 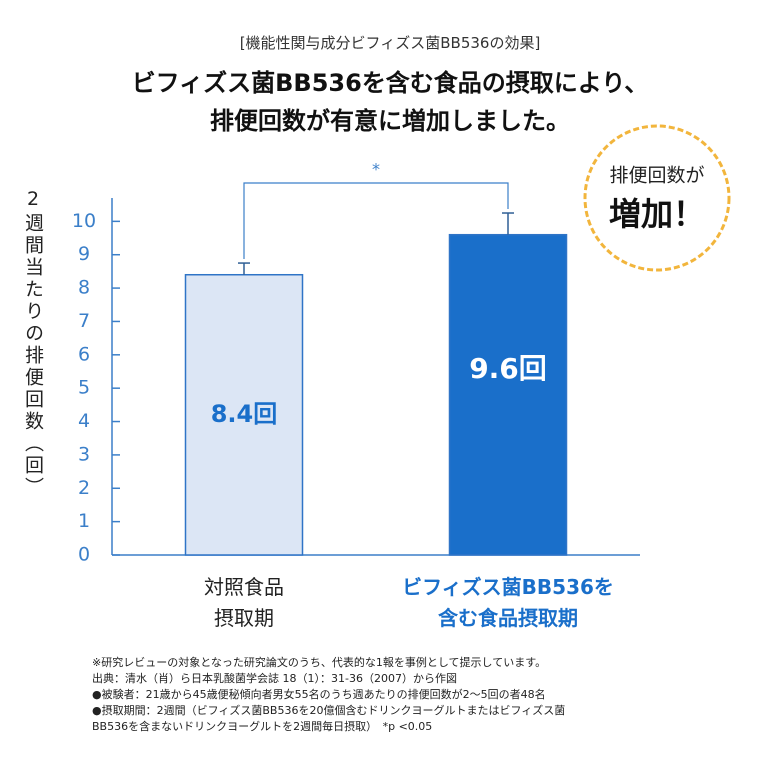 What do you see at coordinates (657, 214) in the screenshot?
I see `badge-text: 増加！` at bounding box center [657, 214].